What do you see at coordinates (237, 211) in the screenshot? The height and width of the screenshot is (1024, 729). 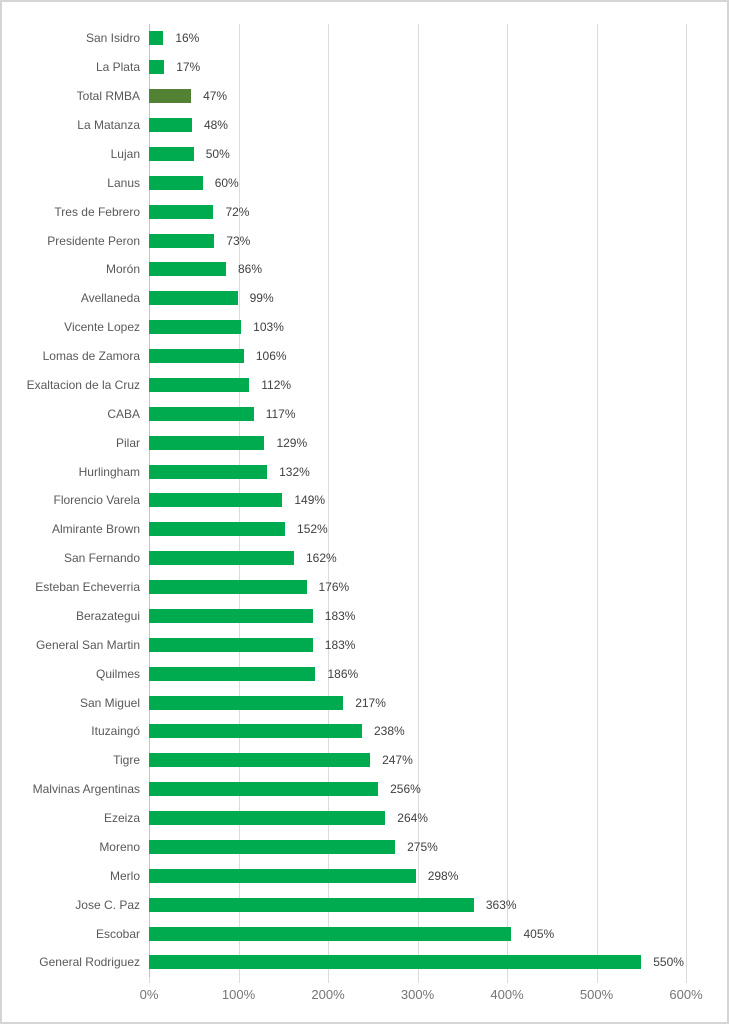 I see `value-label: 72%` at bounding box center [237, 211].